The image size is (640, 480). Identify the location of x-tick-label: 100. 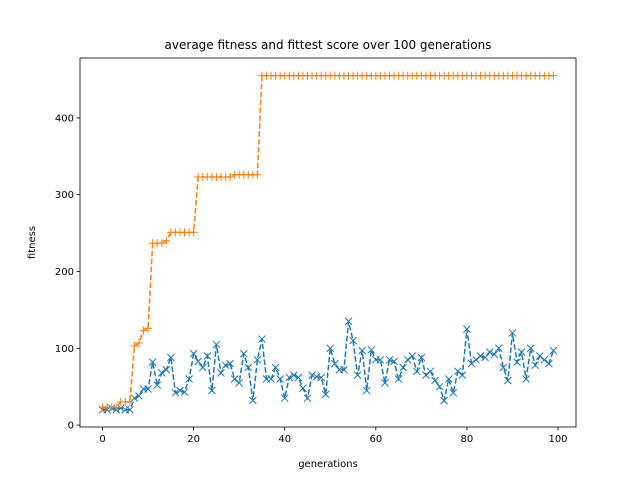
(557, 439).